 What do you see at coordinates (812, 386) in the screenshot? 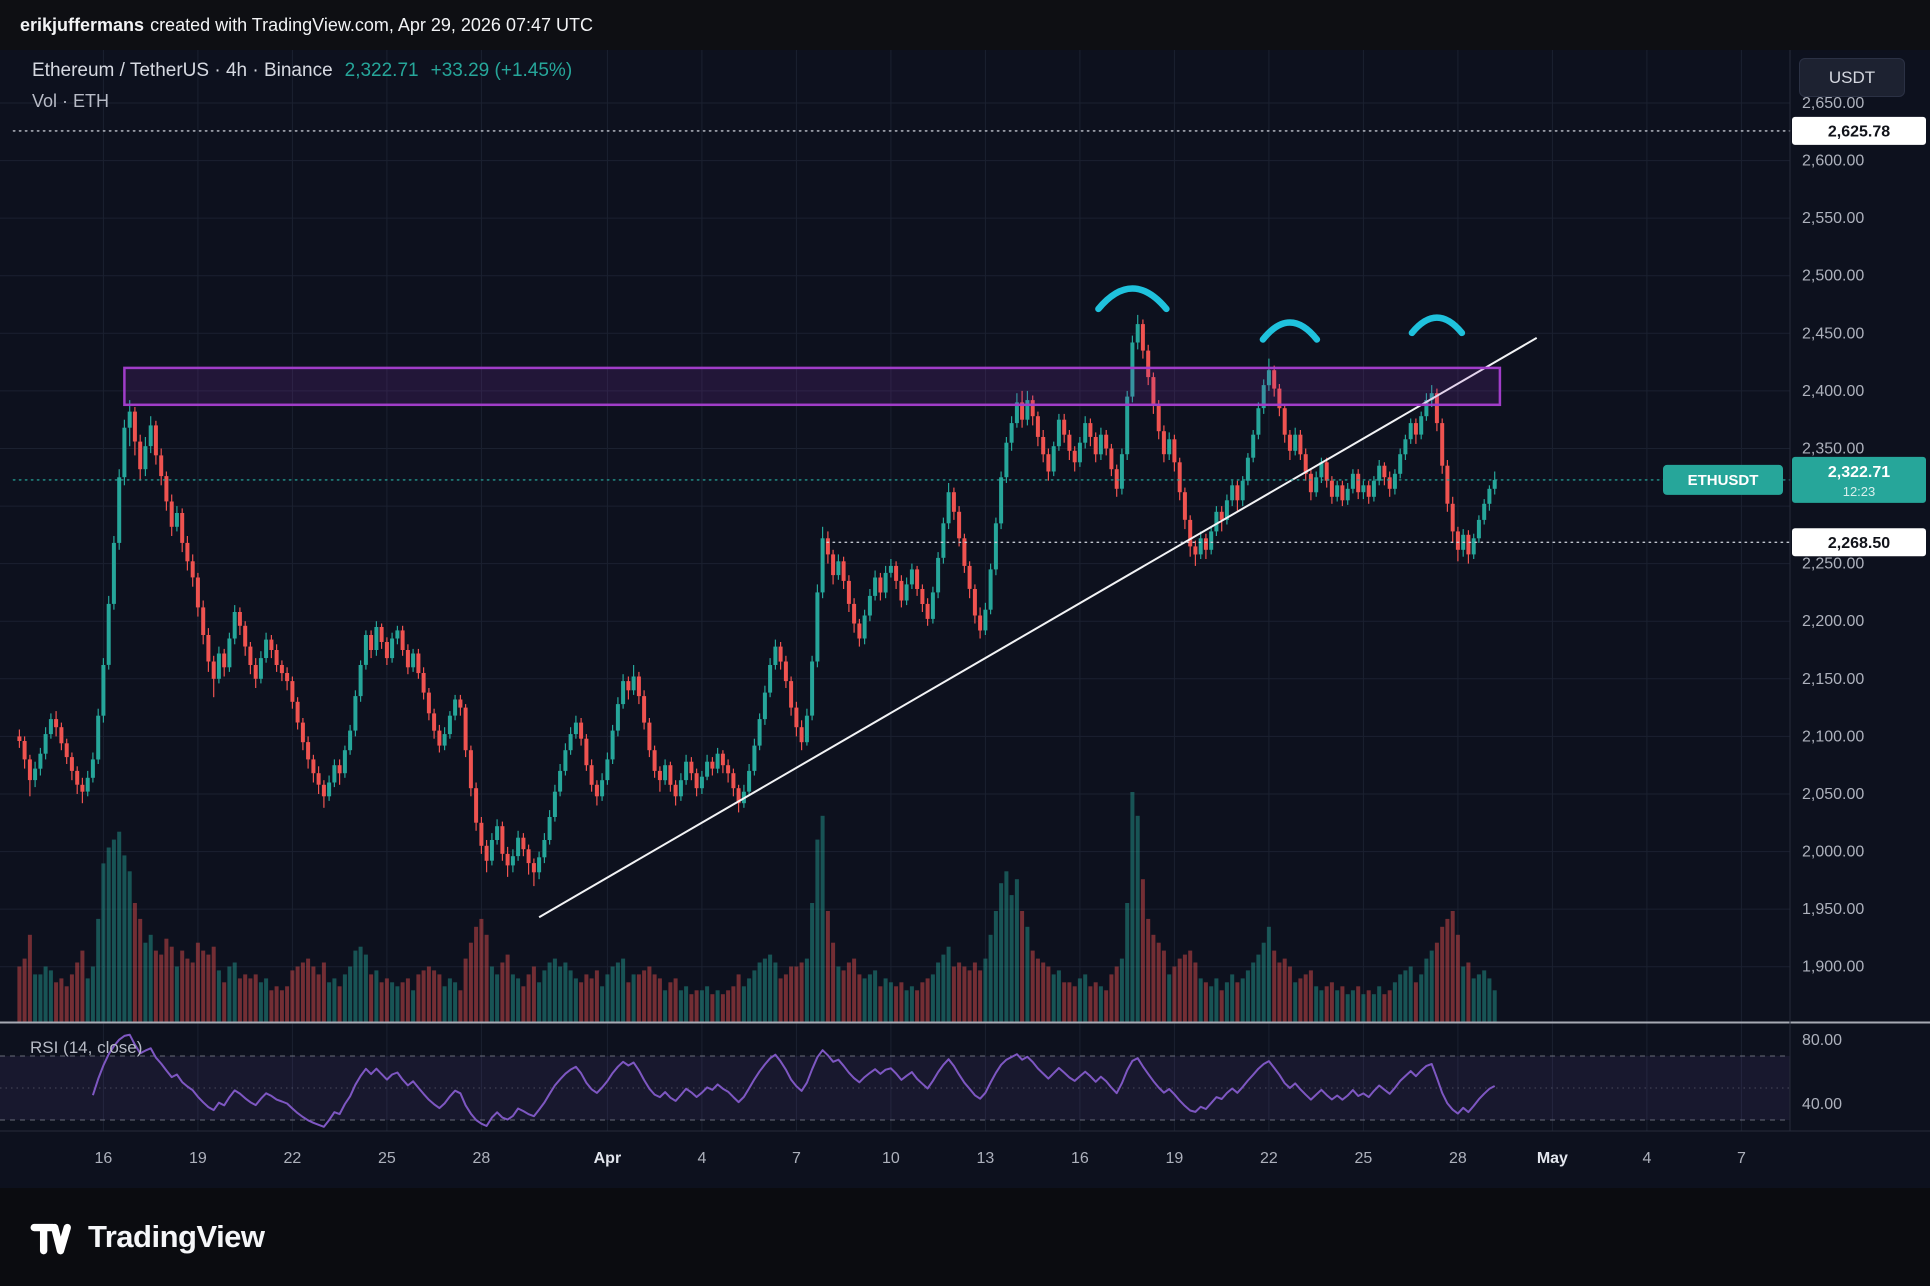
I see `resistance-zone` at bounding box center [812, 386].